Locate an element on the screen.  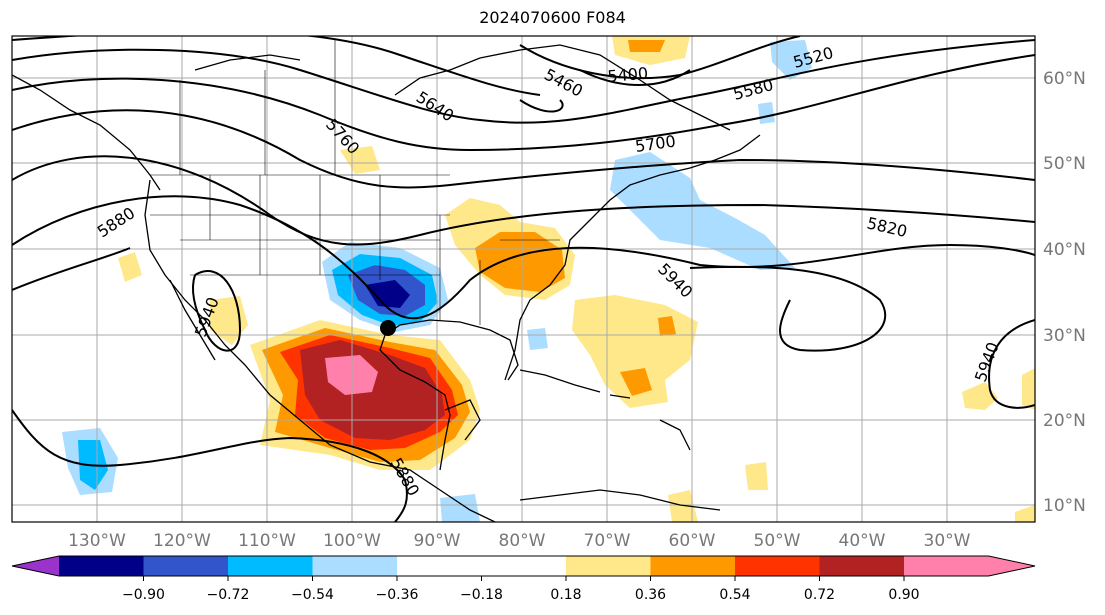
colorbar-tick: 0.18 is located at coordinates (565, 595).